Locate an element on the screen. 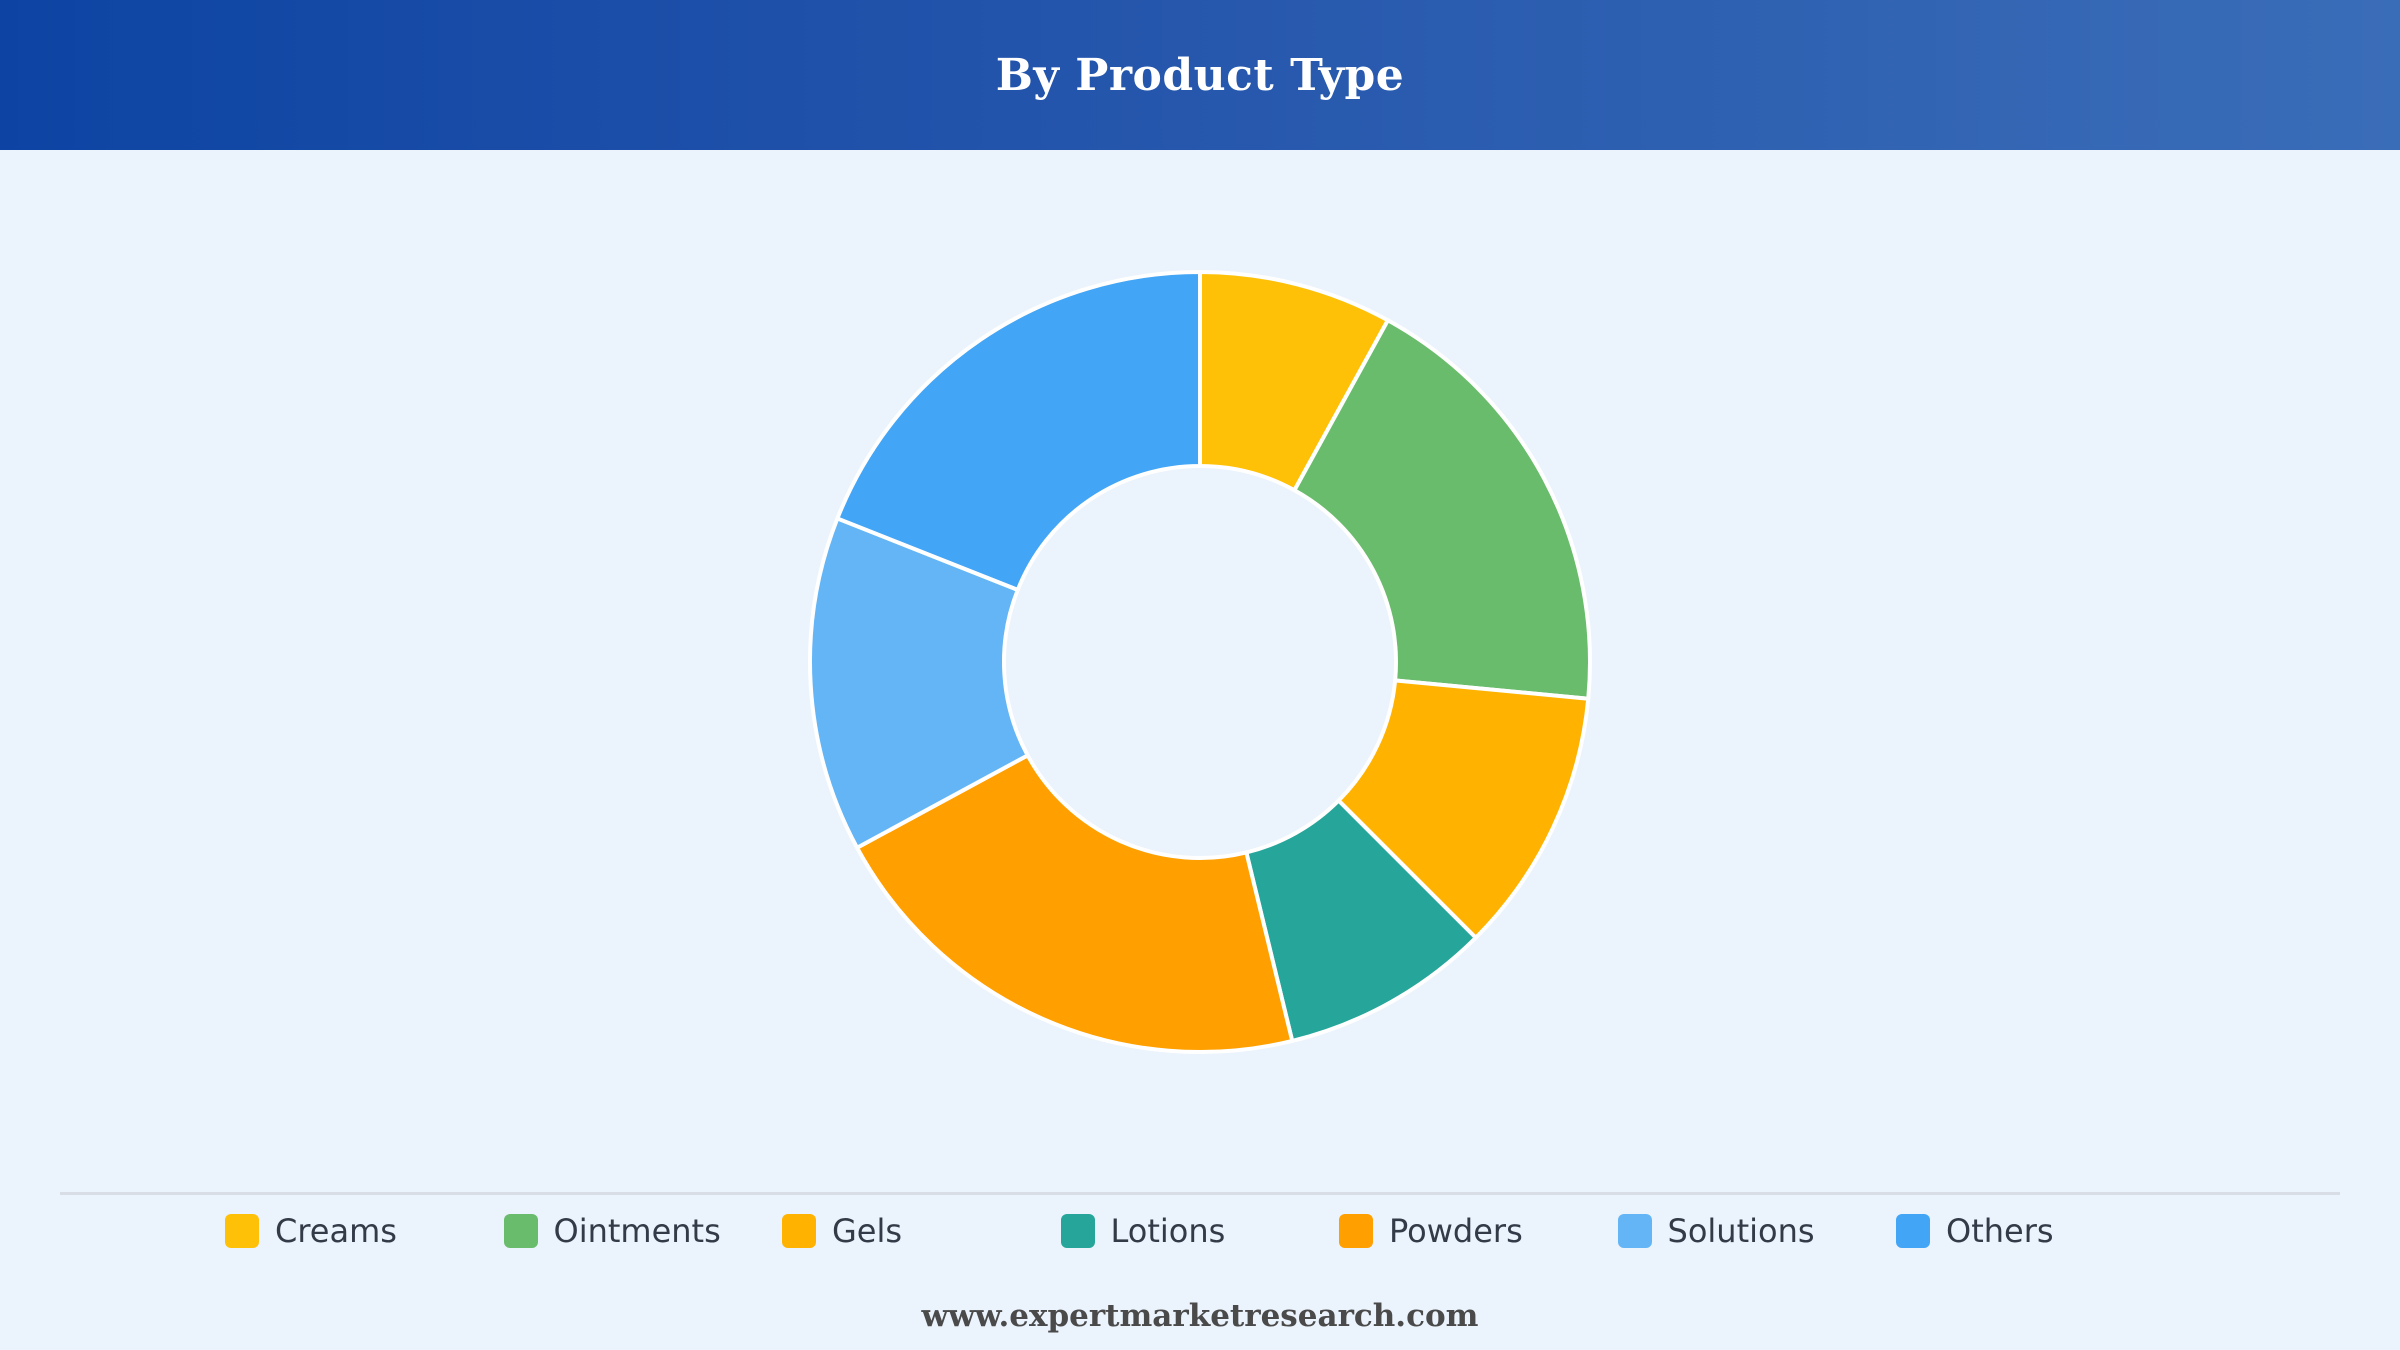 The width and height of the screenshot is (2400, 1350). header-banner: By Product Type is located at coordinates (1200, 75).